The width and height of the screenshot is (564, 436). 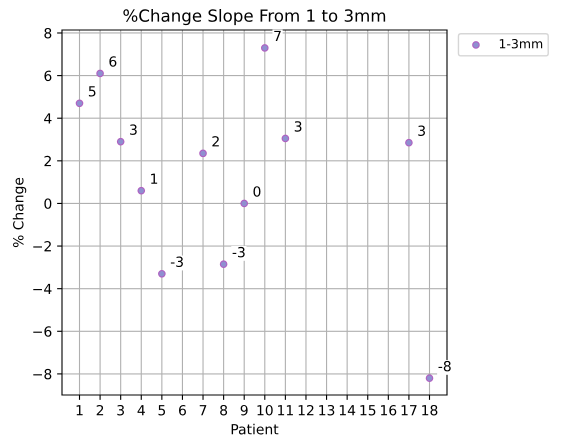 I want to click on legend-label: 1-3mm, so click(x=521, y=43).